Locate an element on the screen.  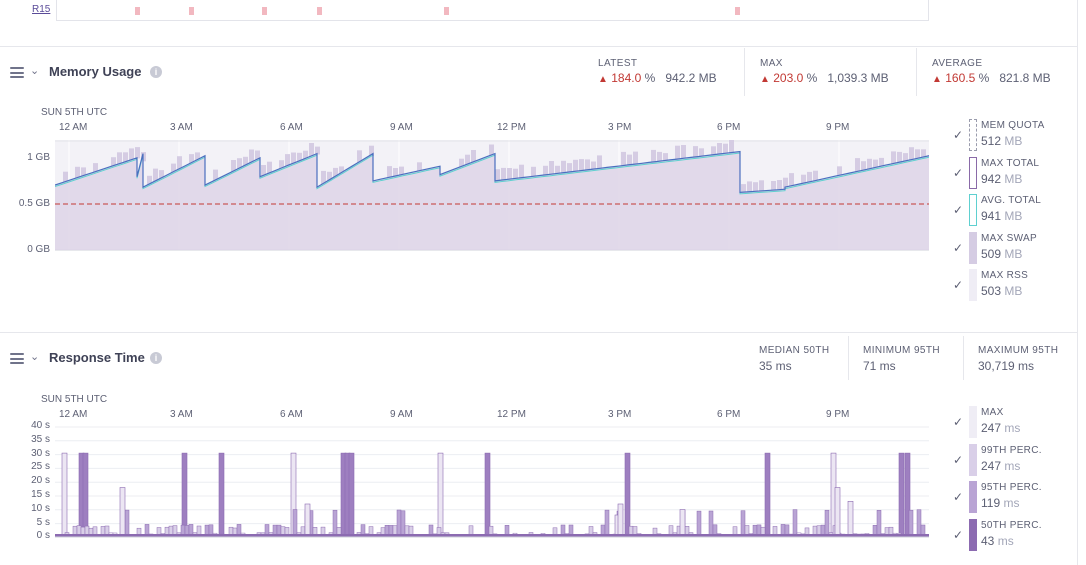
memory-menu-icon is located at coordinates (17, 72).